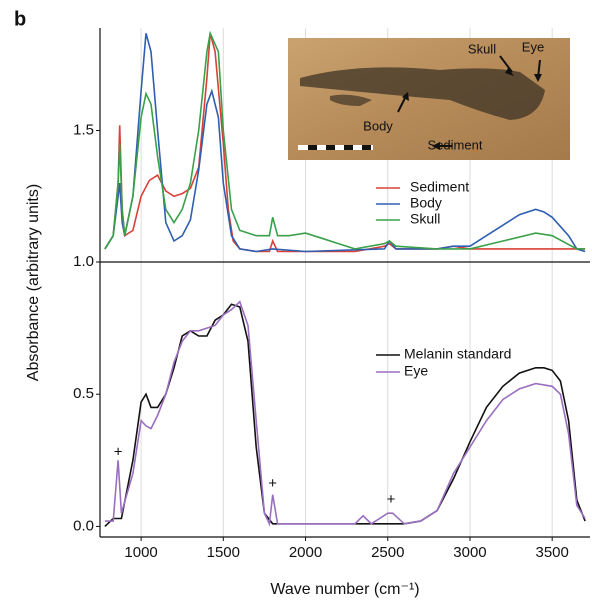 The width and height of the screenshot is (592, 602). What do you see at coordinates (457, 354) in the screenshot?
I see `legend-label: Melanin standard` at bounding box center [457, 354].